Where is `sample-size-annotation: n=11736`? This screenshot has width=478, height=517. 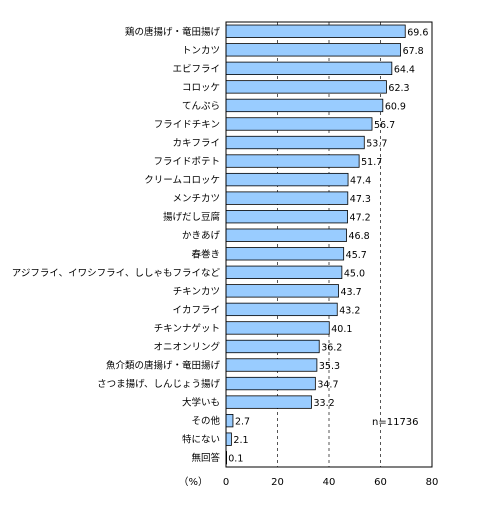
sample-size-annotation: n=11736 is located at coordinates (395, 422).